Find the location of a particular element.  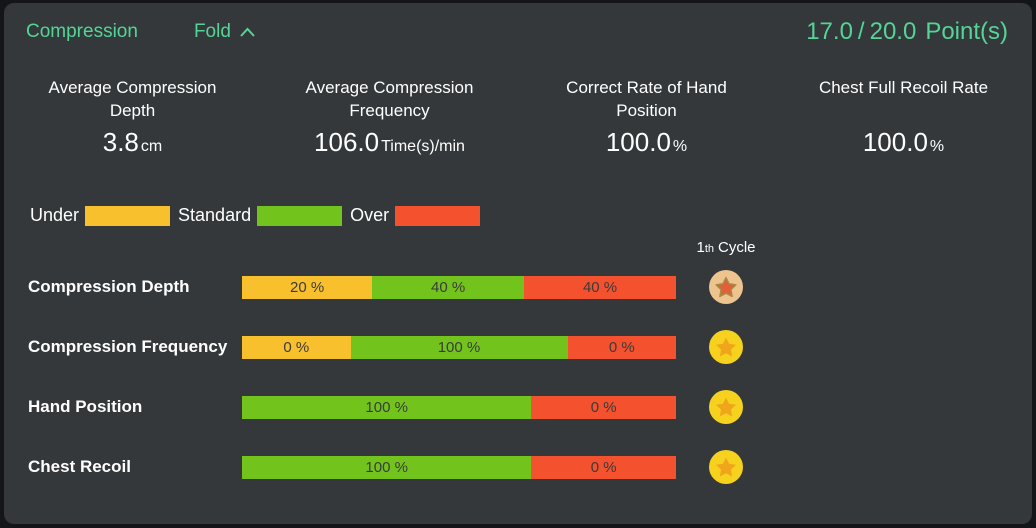

metric-row: Compression Frequency 0 % 100 % 0 % is located at coordinates (518, 347).